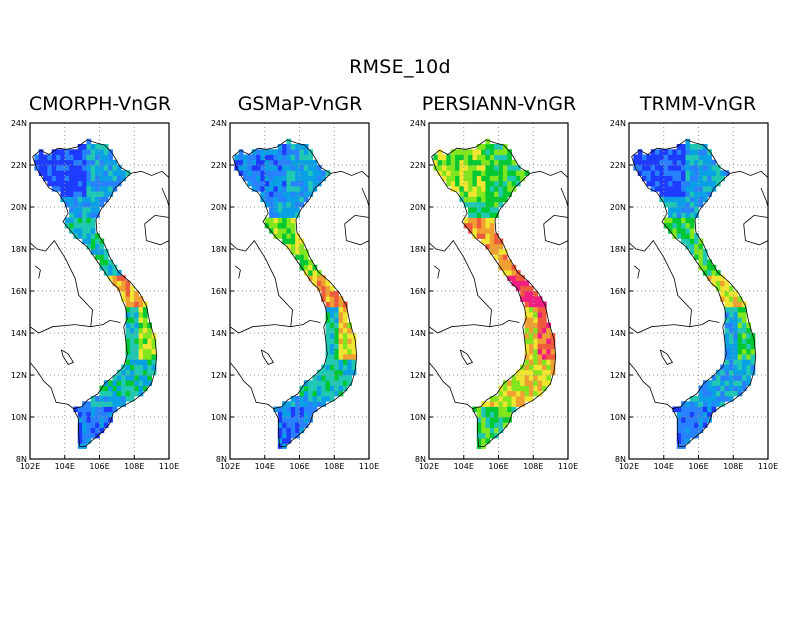  I want to click on y-tick-label: 8N, so click(420, 459).